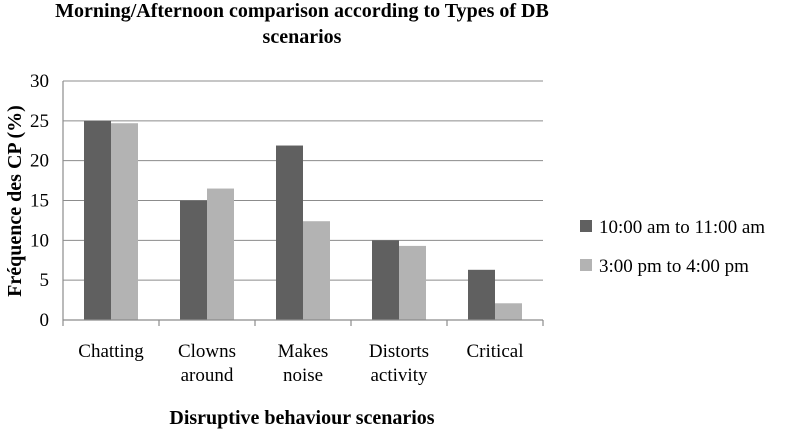 The height and width of the screenshot is (433, 810). I want to click on y-tick-label: 10, so click(39, 240).